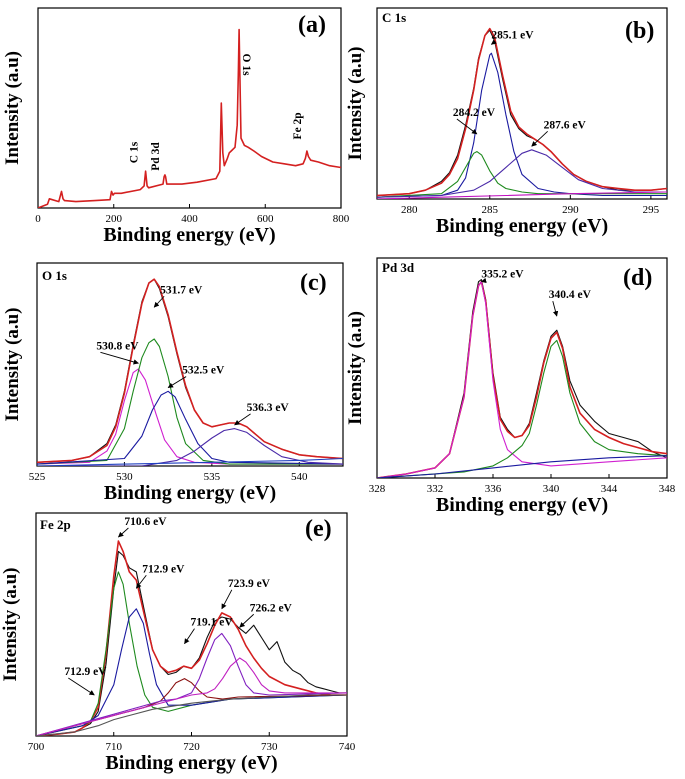 This screenshot has height=779, width=685. I want to click on series-peak-710.6, so click(191, 653).